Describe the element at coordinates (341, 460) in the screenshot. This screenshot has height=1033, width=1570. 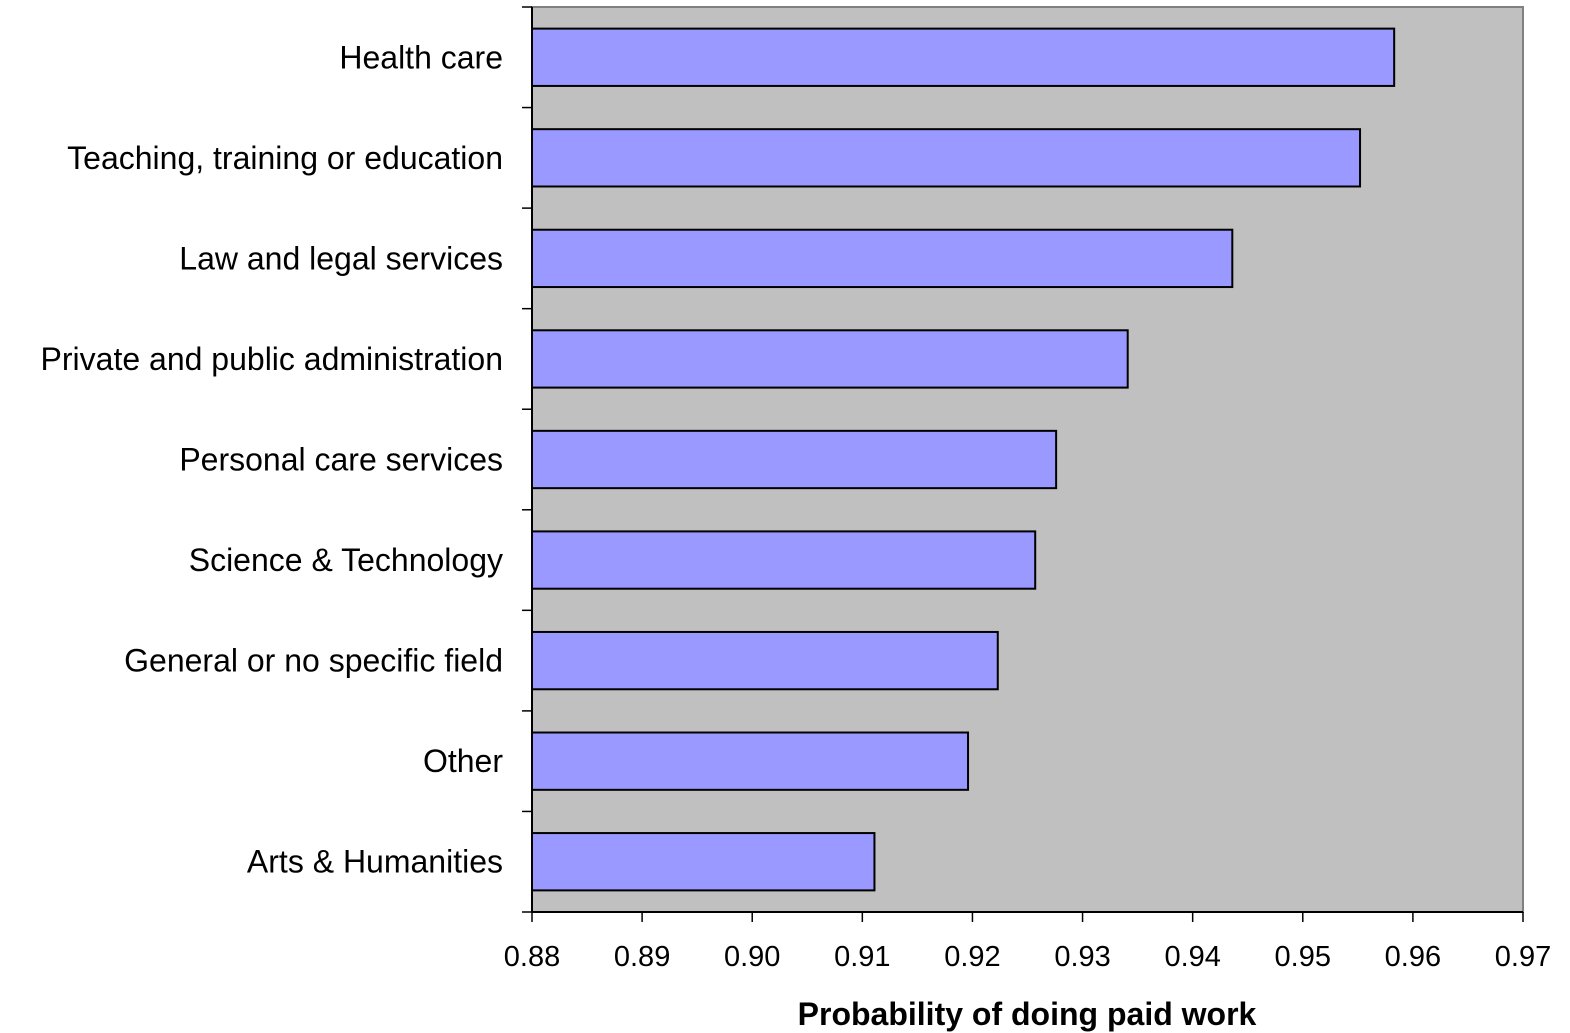
I see `category-label-4: Personal care services` at that location.